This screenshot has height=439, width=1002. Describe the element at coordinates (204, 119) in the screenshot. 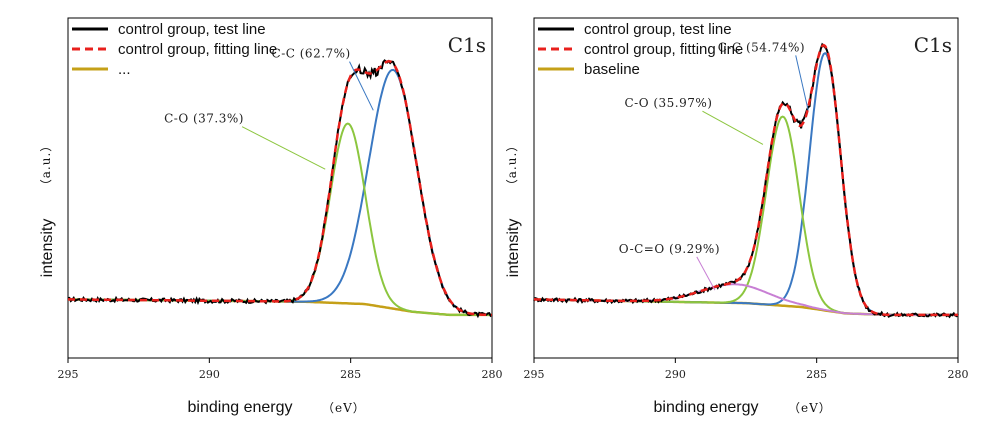

I see `annotation-label: C-O (37.3%)` at that location.